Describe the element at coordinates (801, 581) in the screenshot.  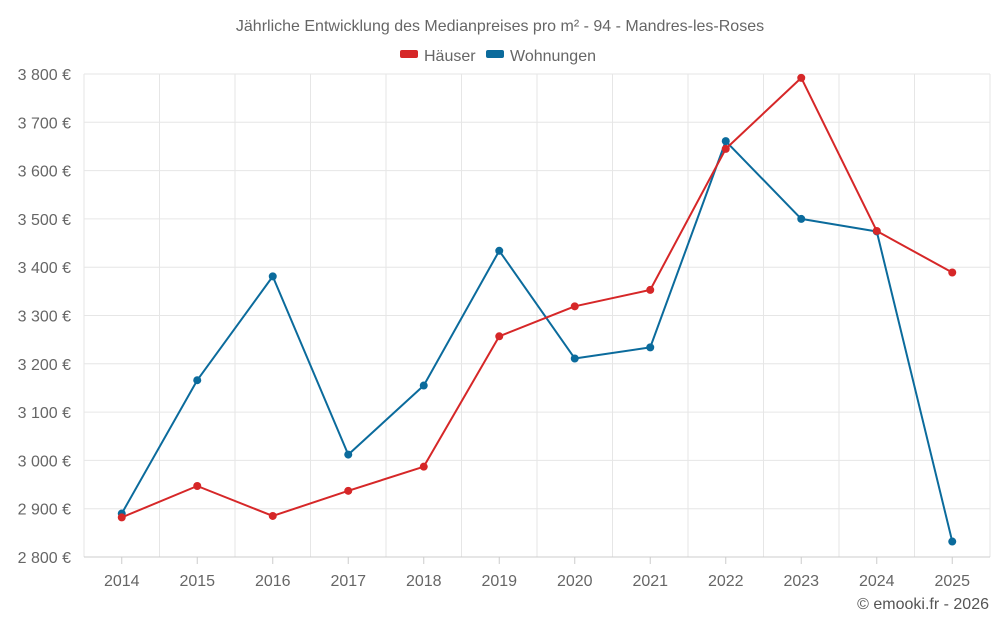
I see `x-tick-label: 2023` at that location.